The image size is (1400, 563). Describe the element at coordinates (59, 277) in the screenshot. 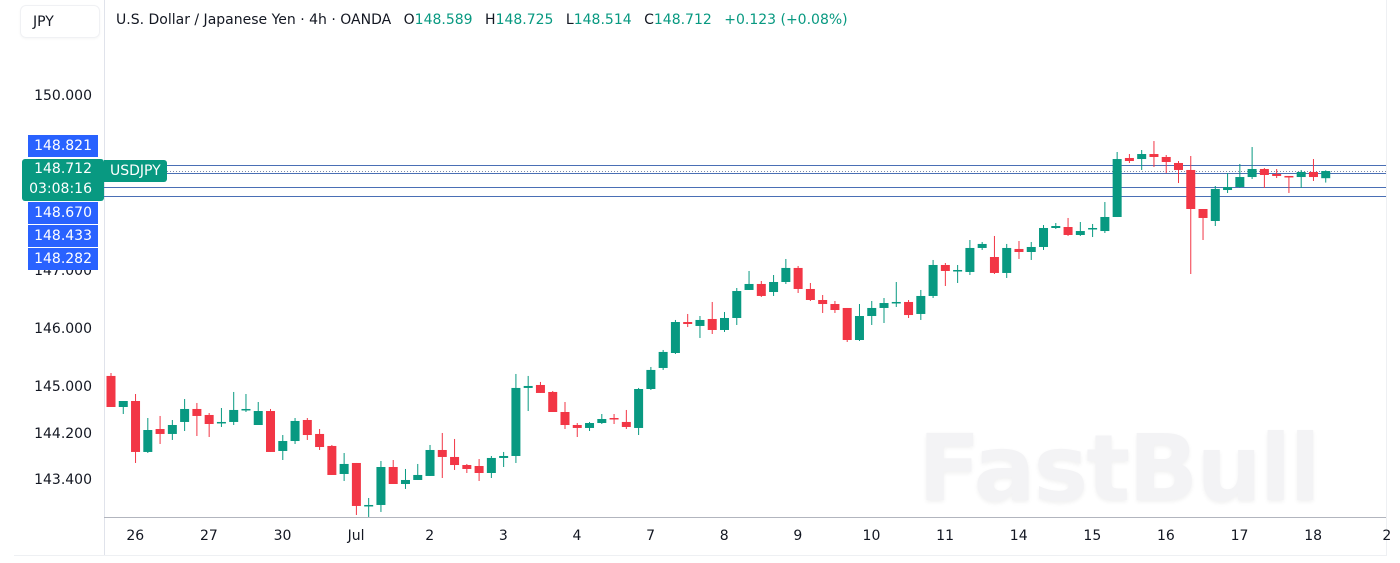

I see `price-axis` at that location.